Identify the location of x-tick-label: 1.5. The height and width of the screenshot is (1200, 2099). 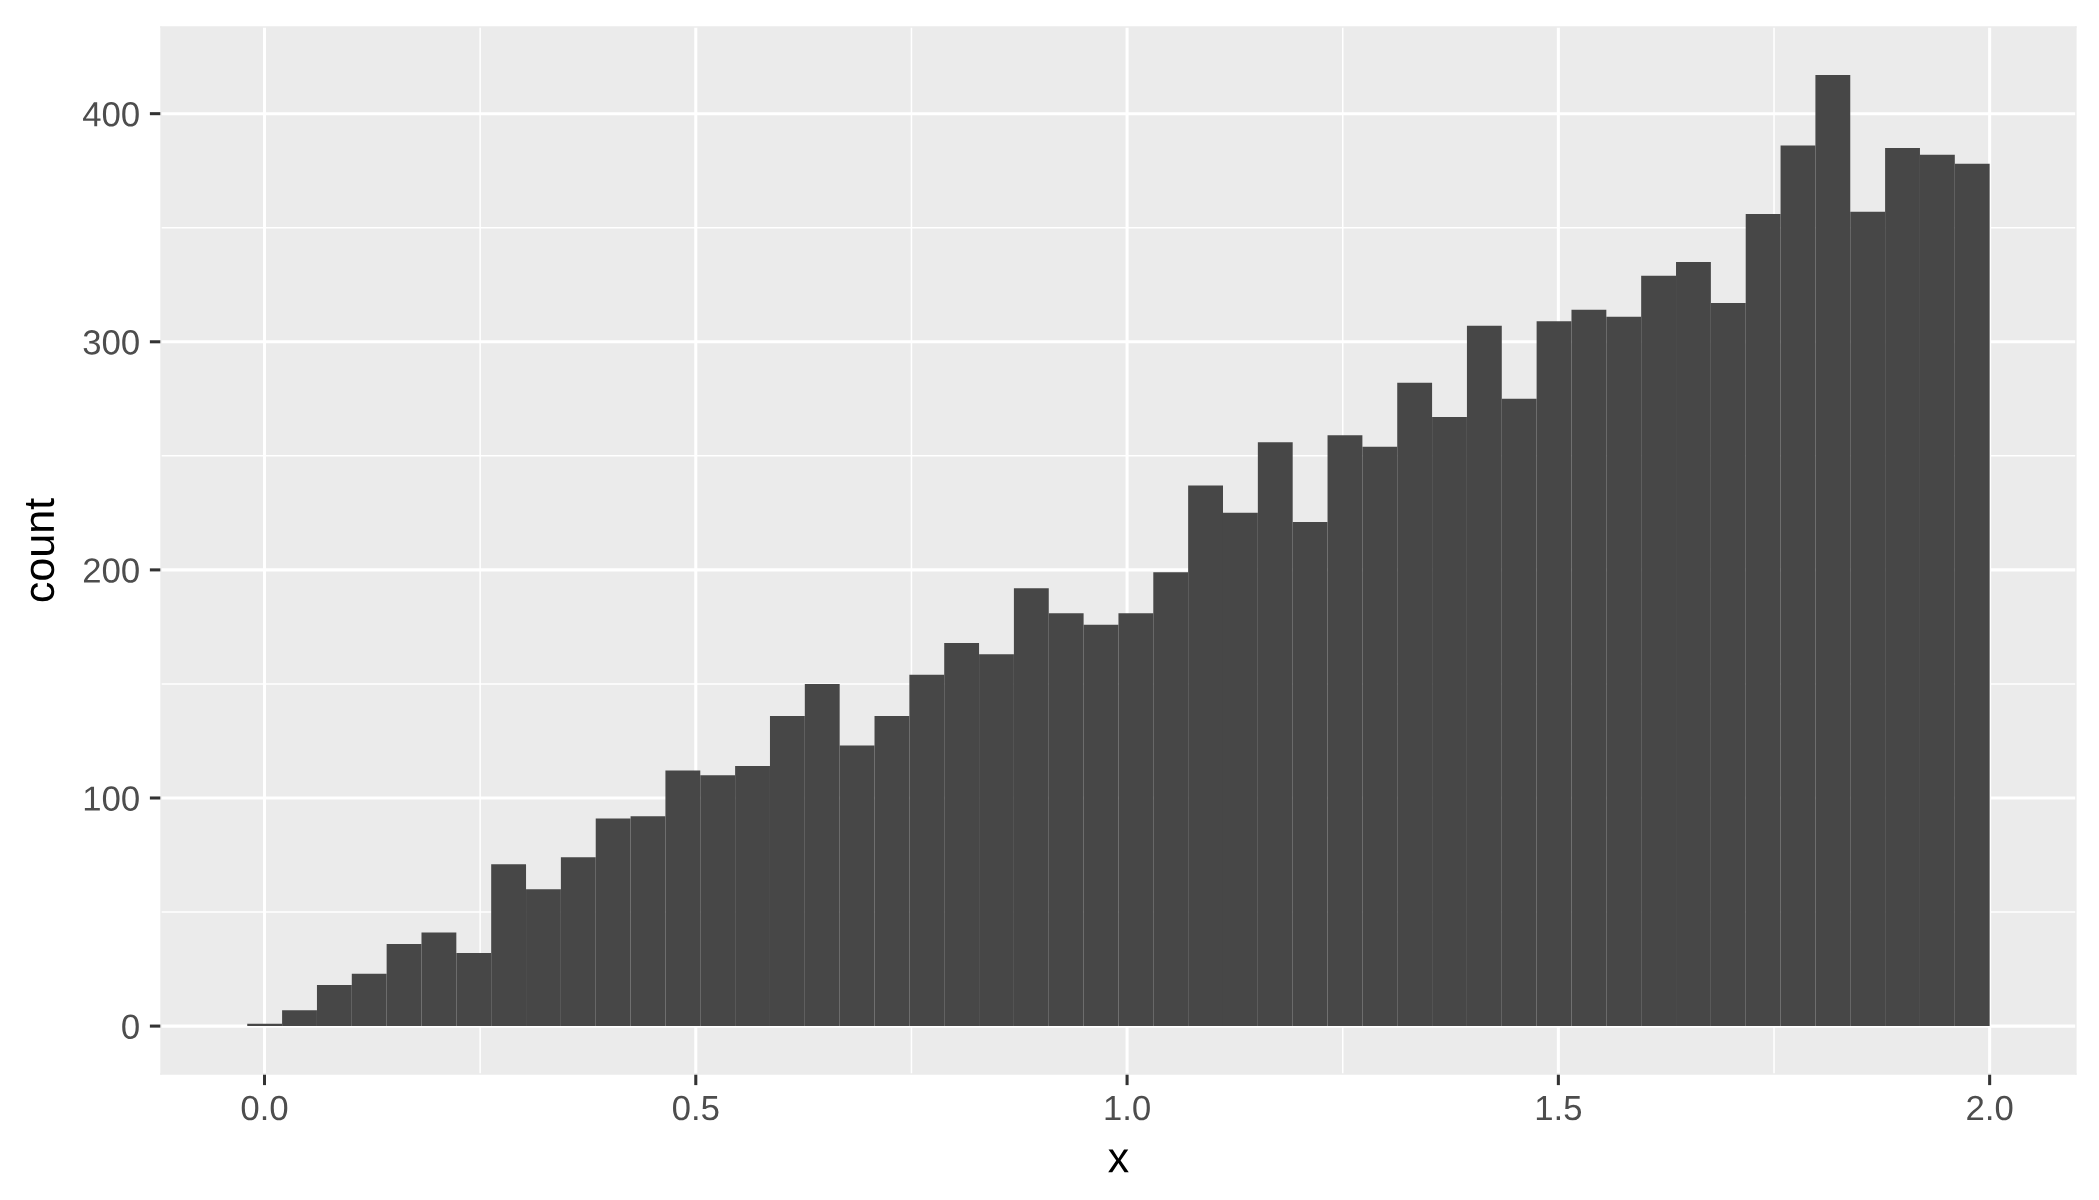
(1559, 1108).